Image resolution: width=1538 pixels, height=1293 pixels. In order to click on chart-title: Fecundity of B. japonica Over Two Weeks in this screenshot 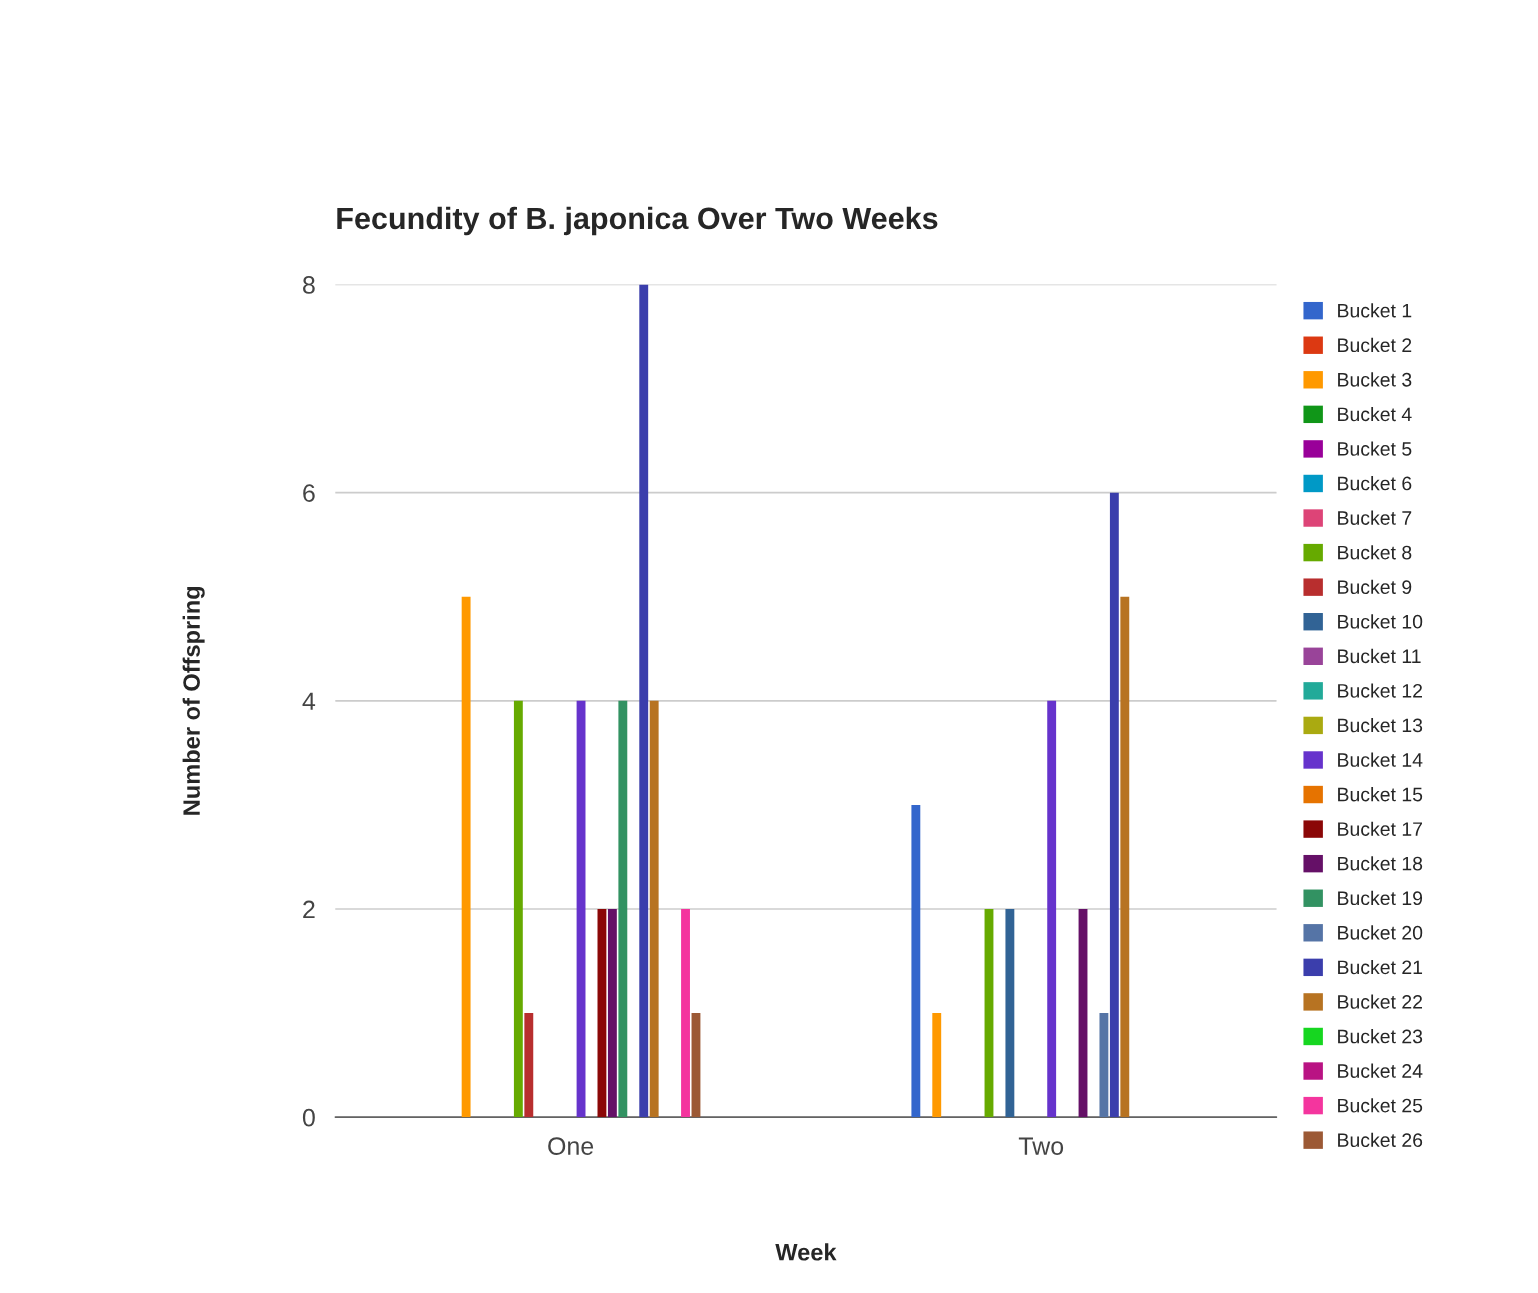, I will do `click(637, 221)`.